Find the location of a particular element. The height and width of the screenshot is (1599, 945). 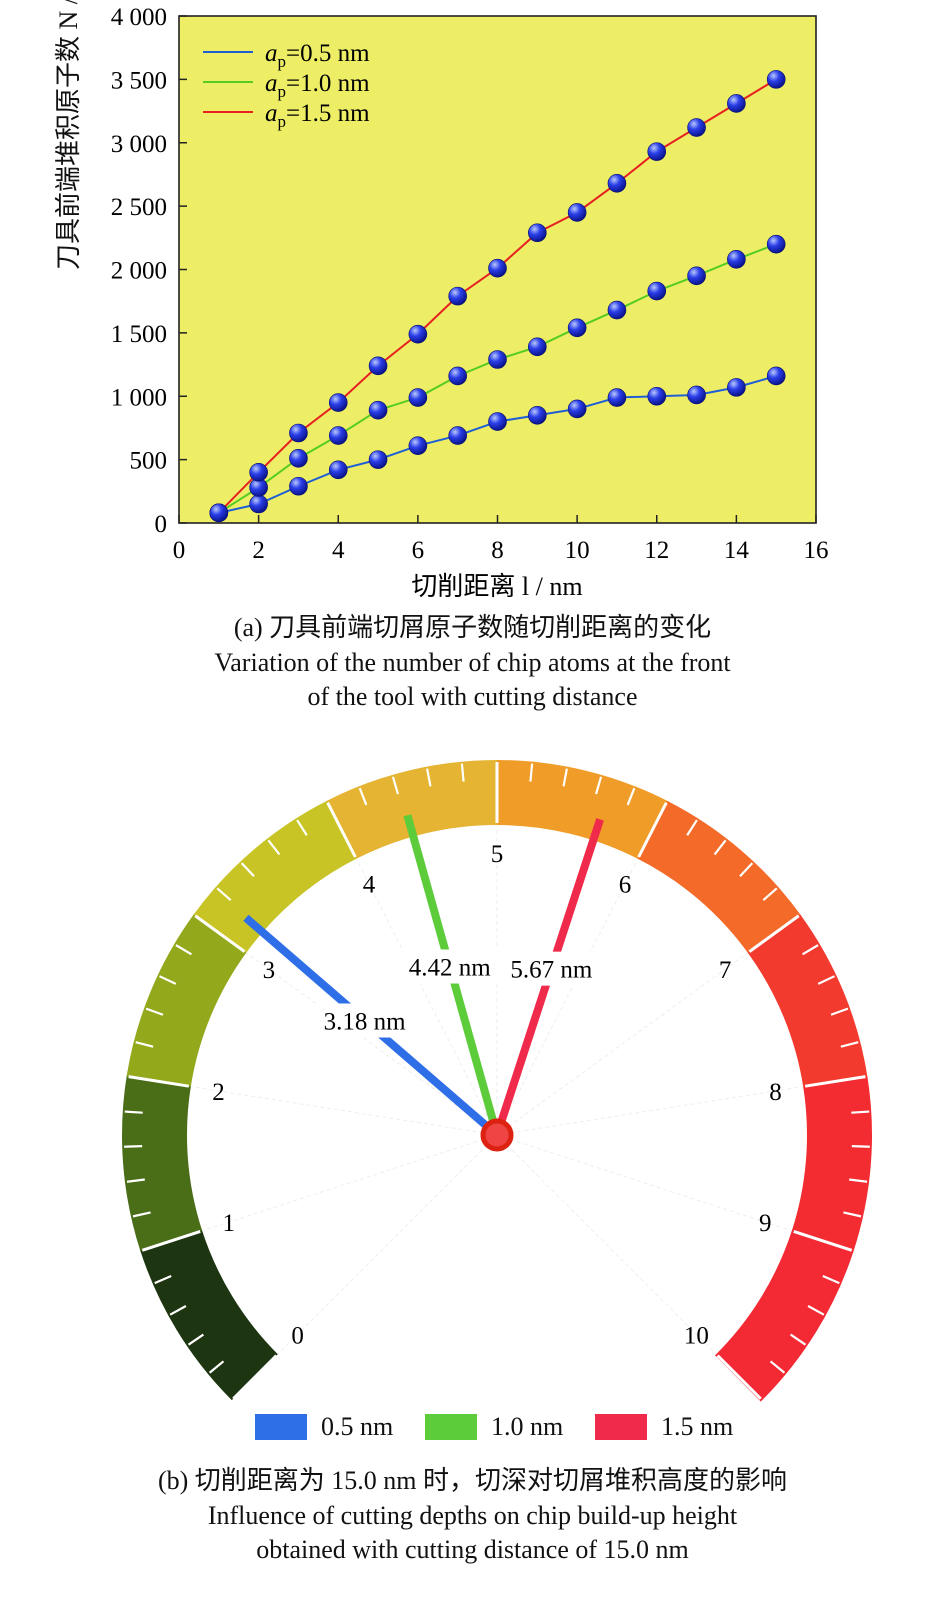

legend-label: ap=1.0 nm is located at coordinates (317, 85).